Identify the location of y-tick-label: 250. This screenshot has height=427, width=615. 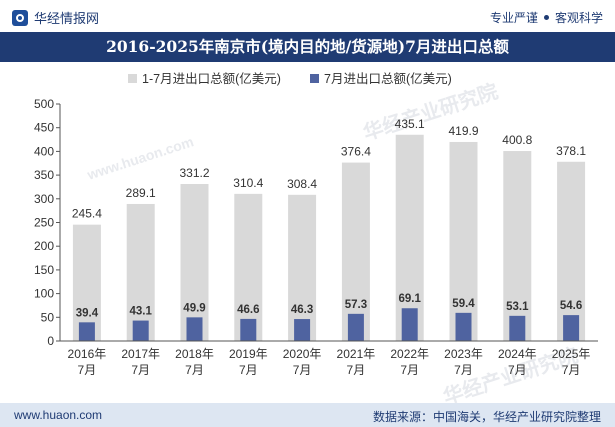
(44, 223).